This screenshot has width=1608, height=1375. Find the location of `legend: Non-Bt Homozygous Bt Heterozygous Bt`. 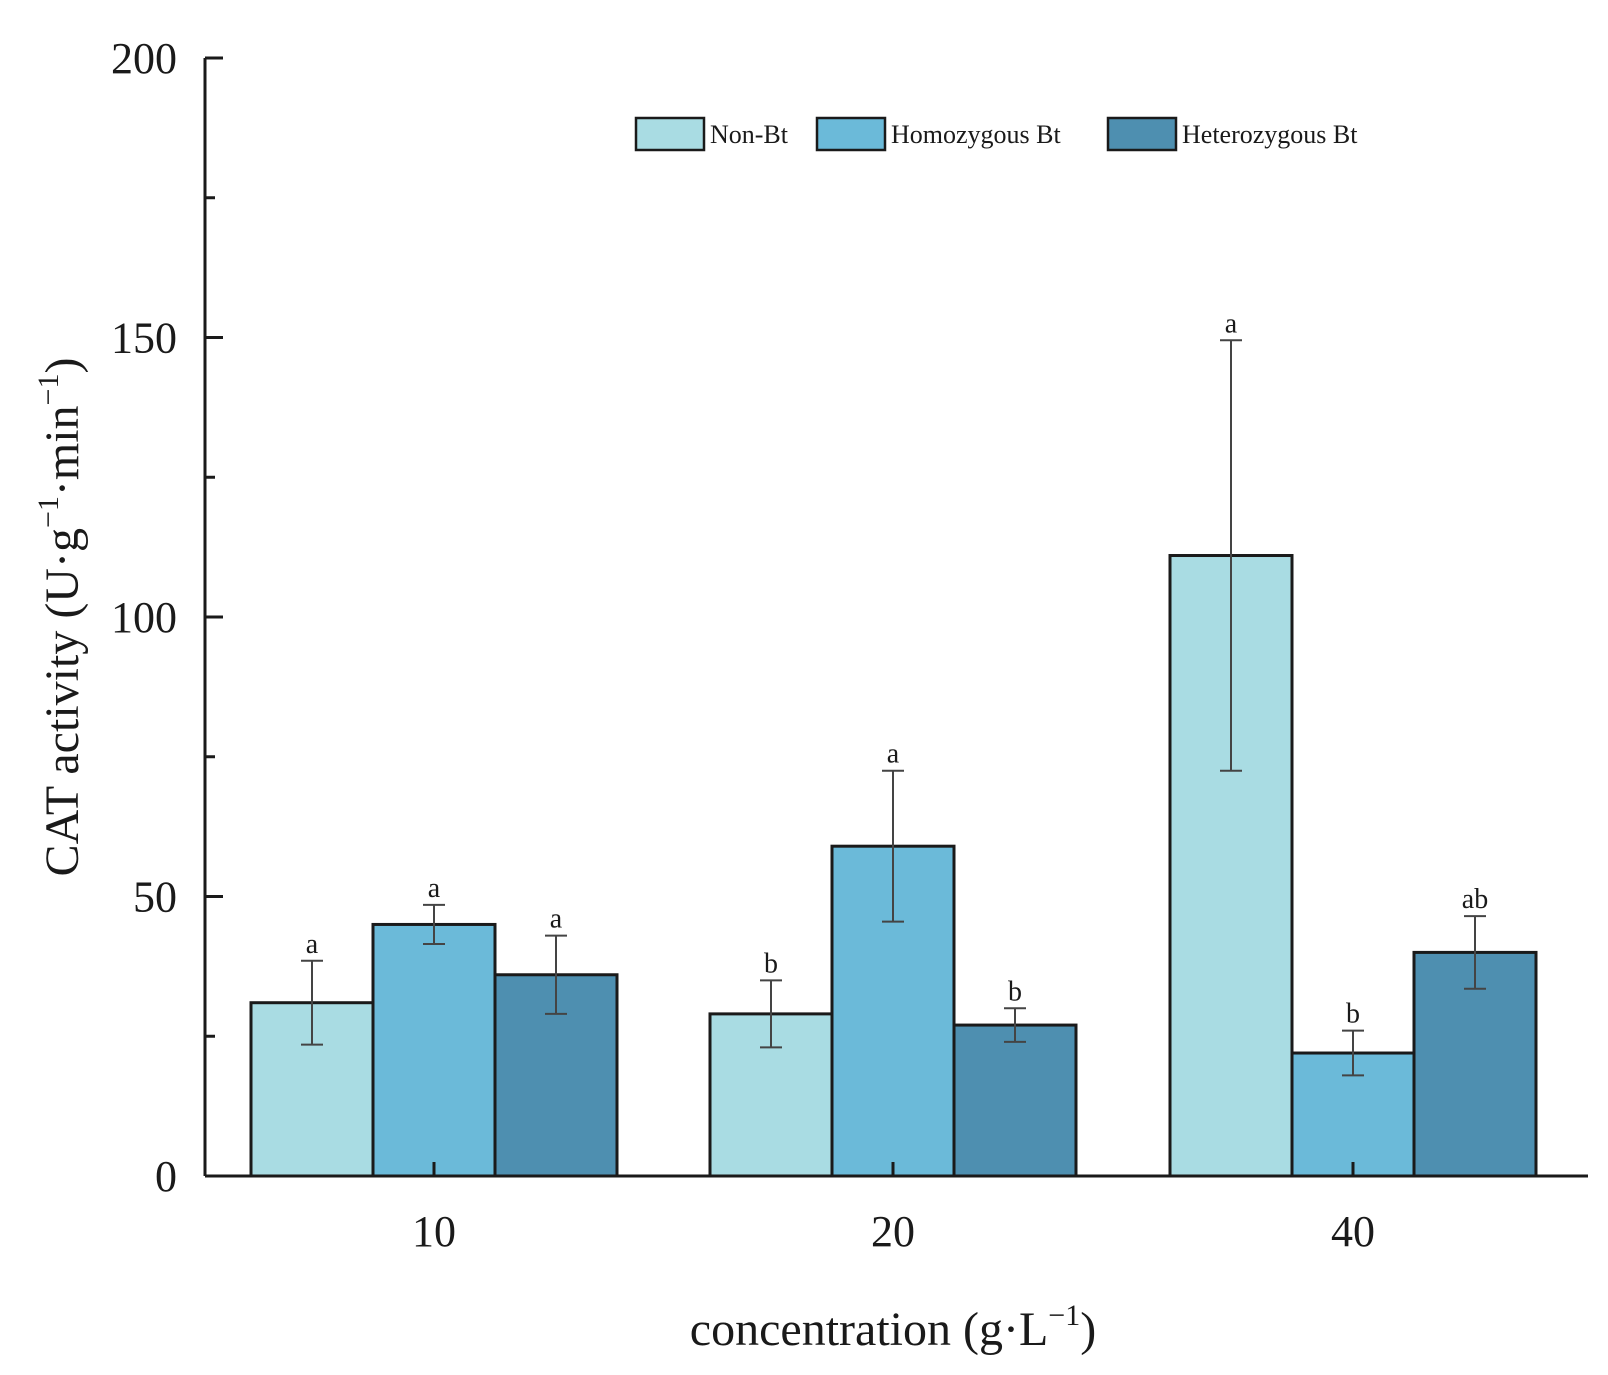

legend: Non-Bt Homozygous Bt Heterozygous Bt is located at coordinates (996, 134).